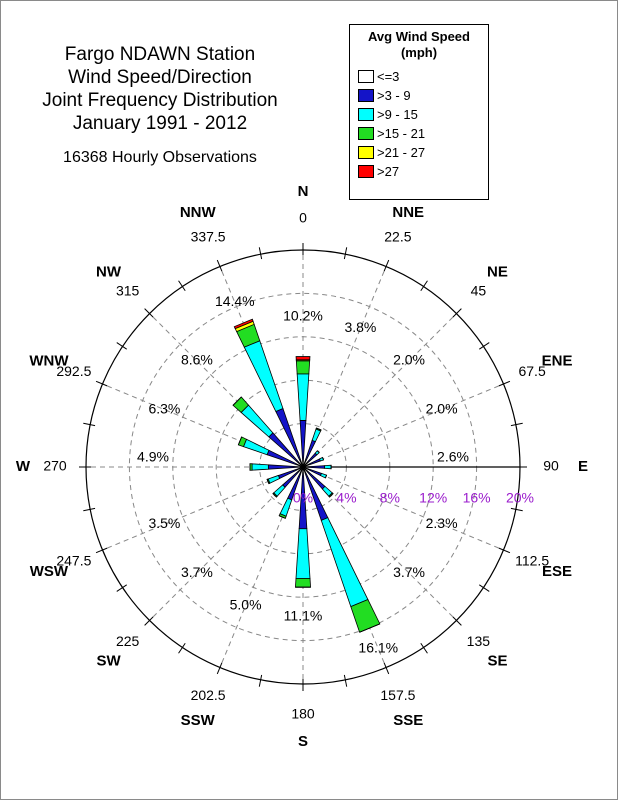 The image size is (618, 800). Describe the element at coordinates (303, 191) in the screenshot. I see `direction-name: N` at that location.